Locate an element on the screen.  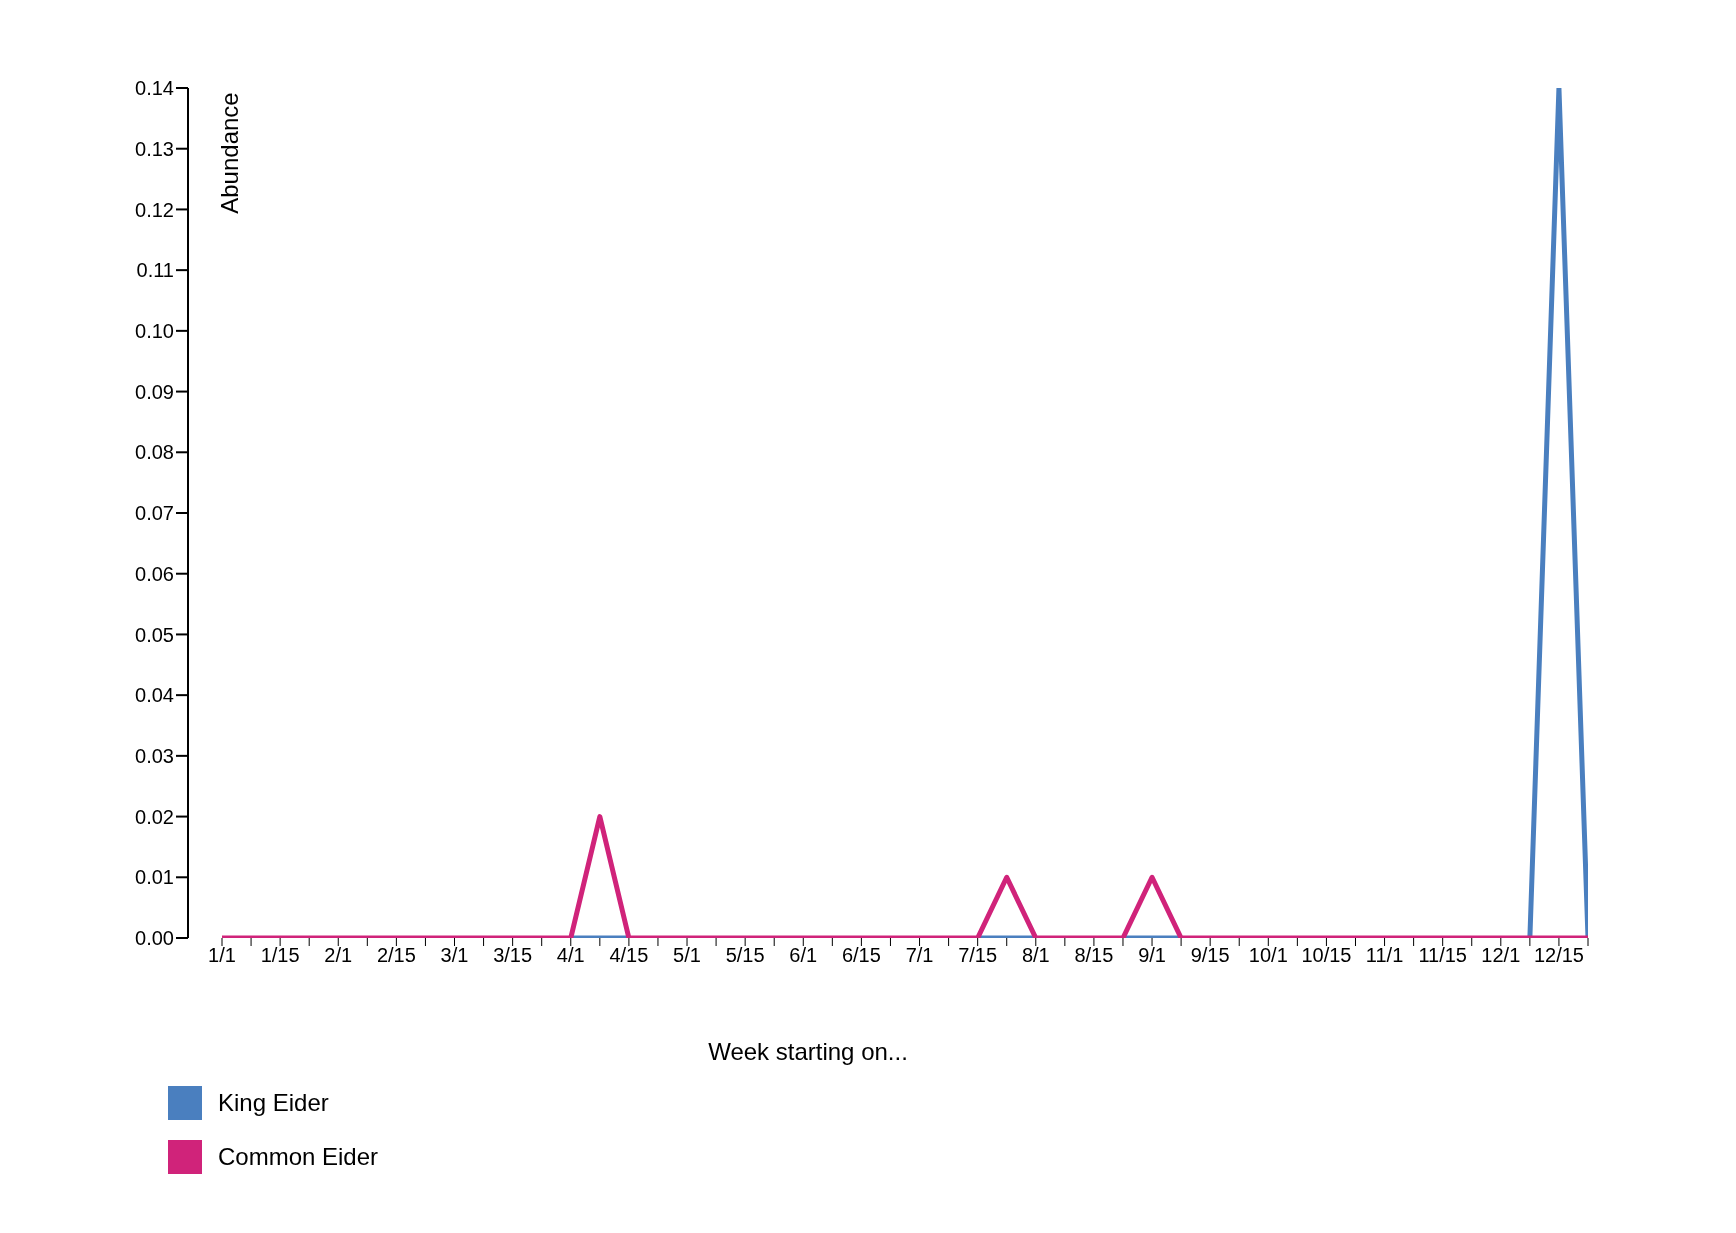
y-tick-label: 0.03 is located at coordinates (154, 755).